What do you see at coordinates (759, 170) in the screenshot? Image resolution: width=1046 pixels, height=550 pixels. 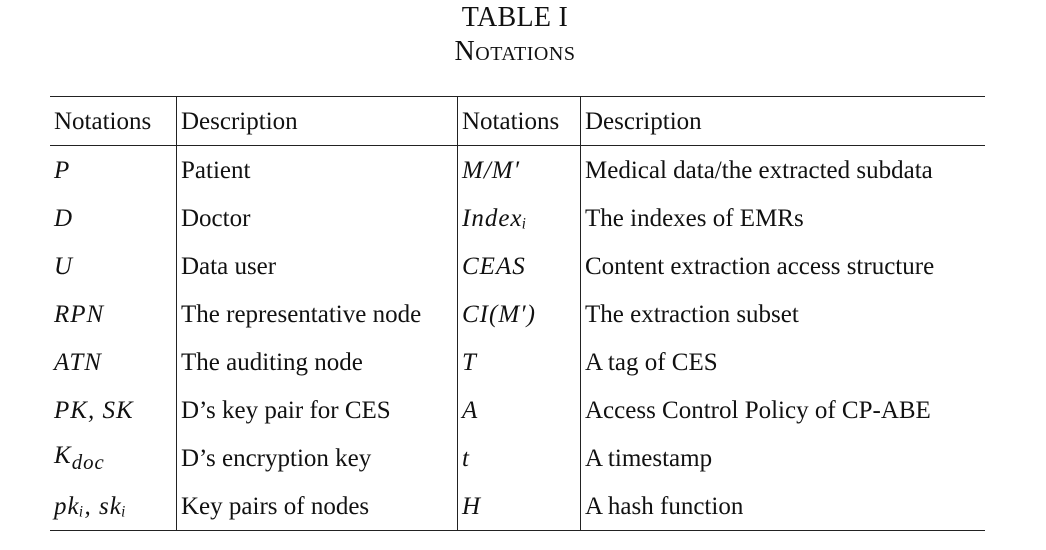 I see `description-cell: Medical data/the extracted subdata` at bounding box center [759, 170].